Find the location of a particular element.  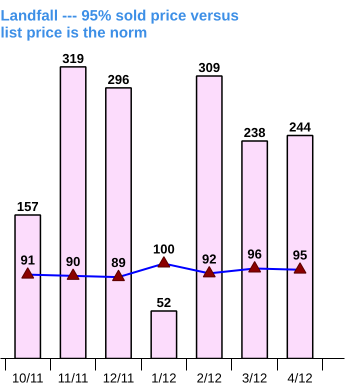

data-label: 100 is located at coordinates (164, 249).